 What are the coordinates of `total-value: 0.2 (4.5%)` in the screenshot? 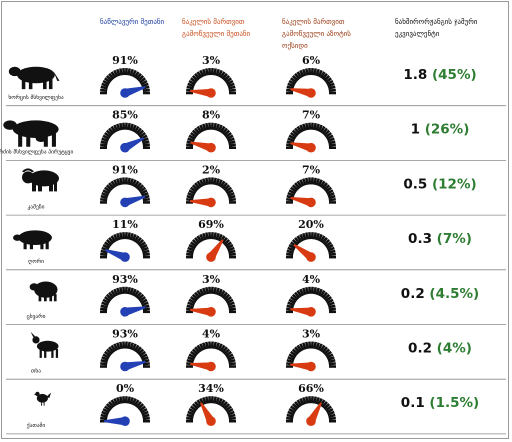 It's located at (440, 294).